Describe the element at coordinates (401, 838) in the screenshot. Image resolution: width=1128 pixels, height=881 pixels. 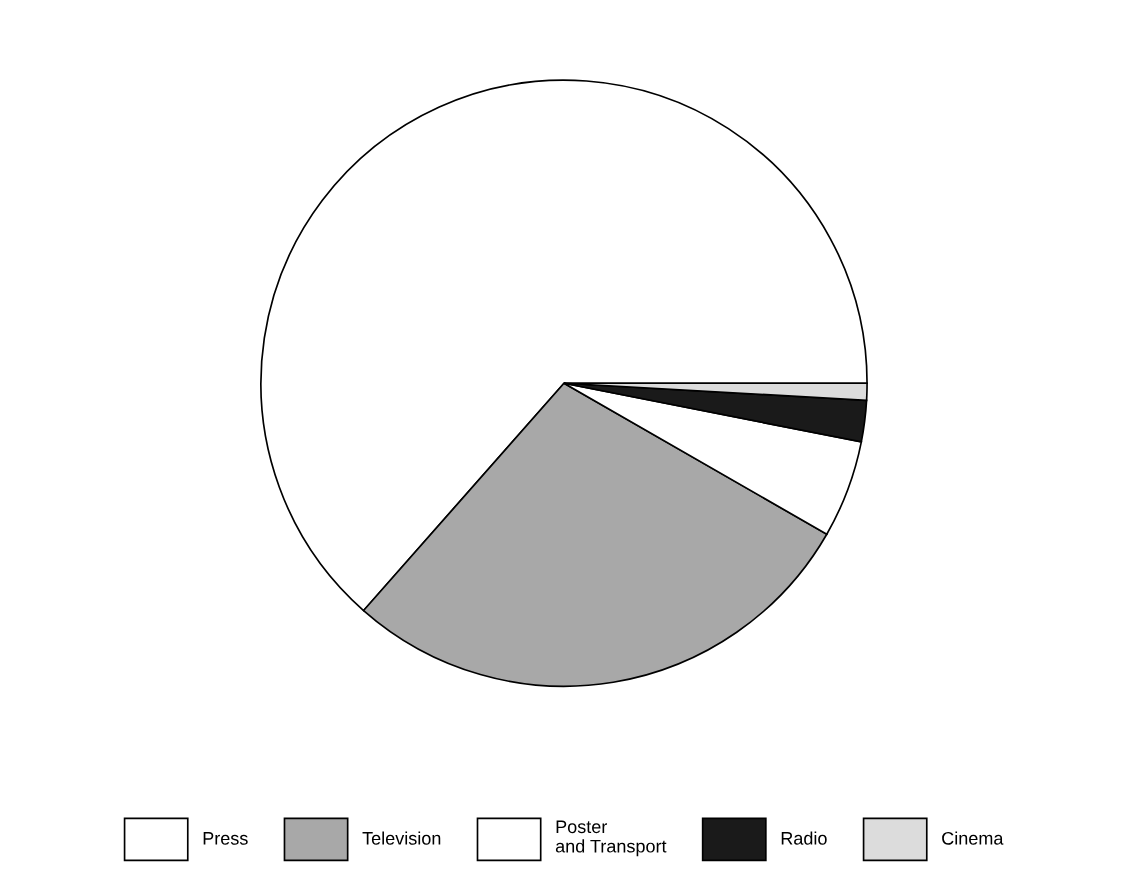
I see `legend-label: Television` at that location.